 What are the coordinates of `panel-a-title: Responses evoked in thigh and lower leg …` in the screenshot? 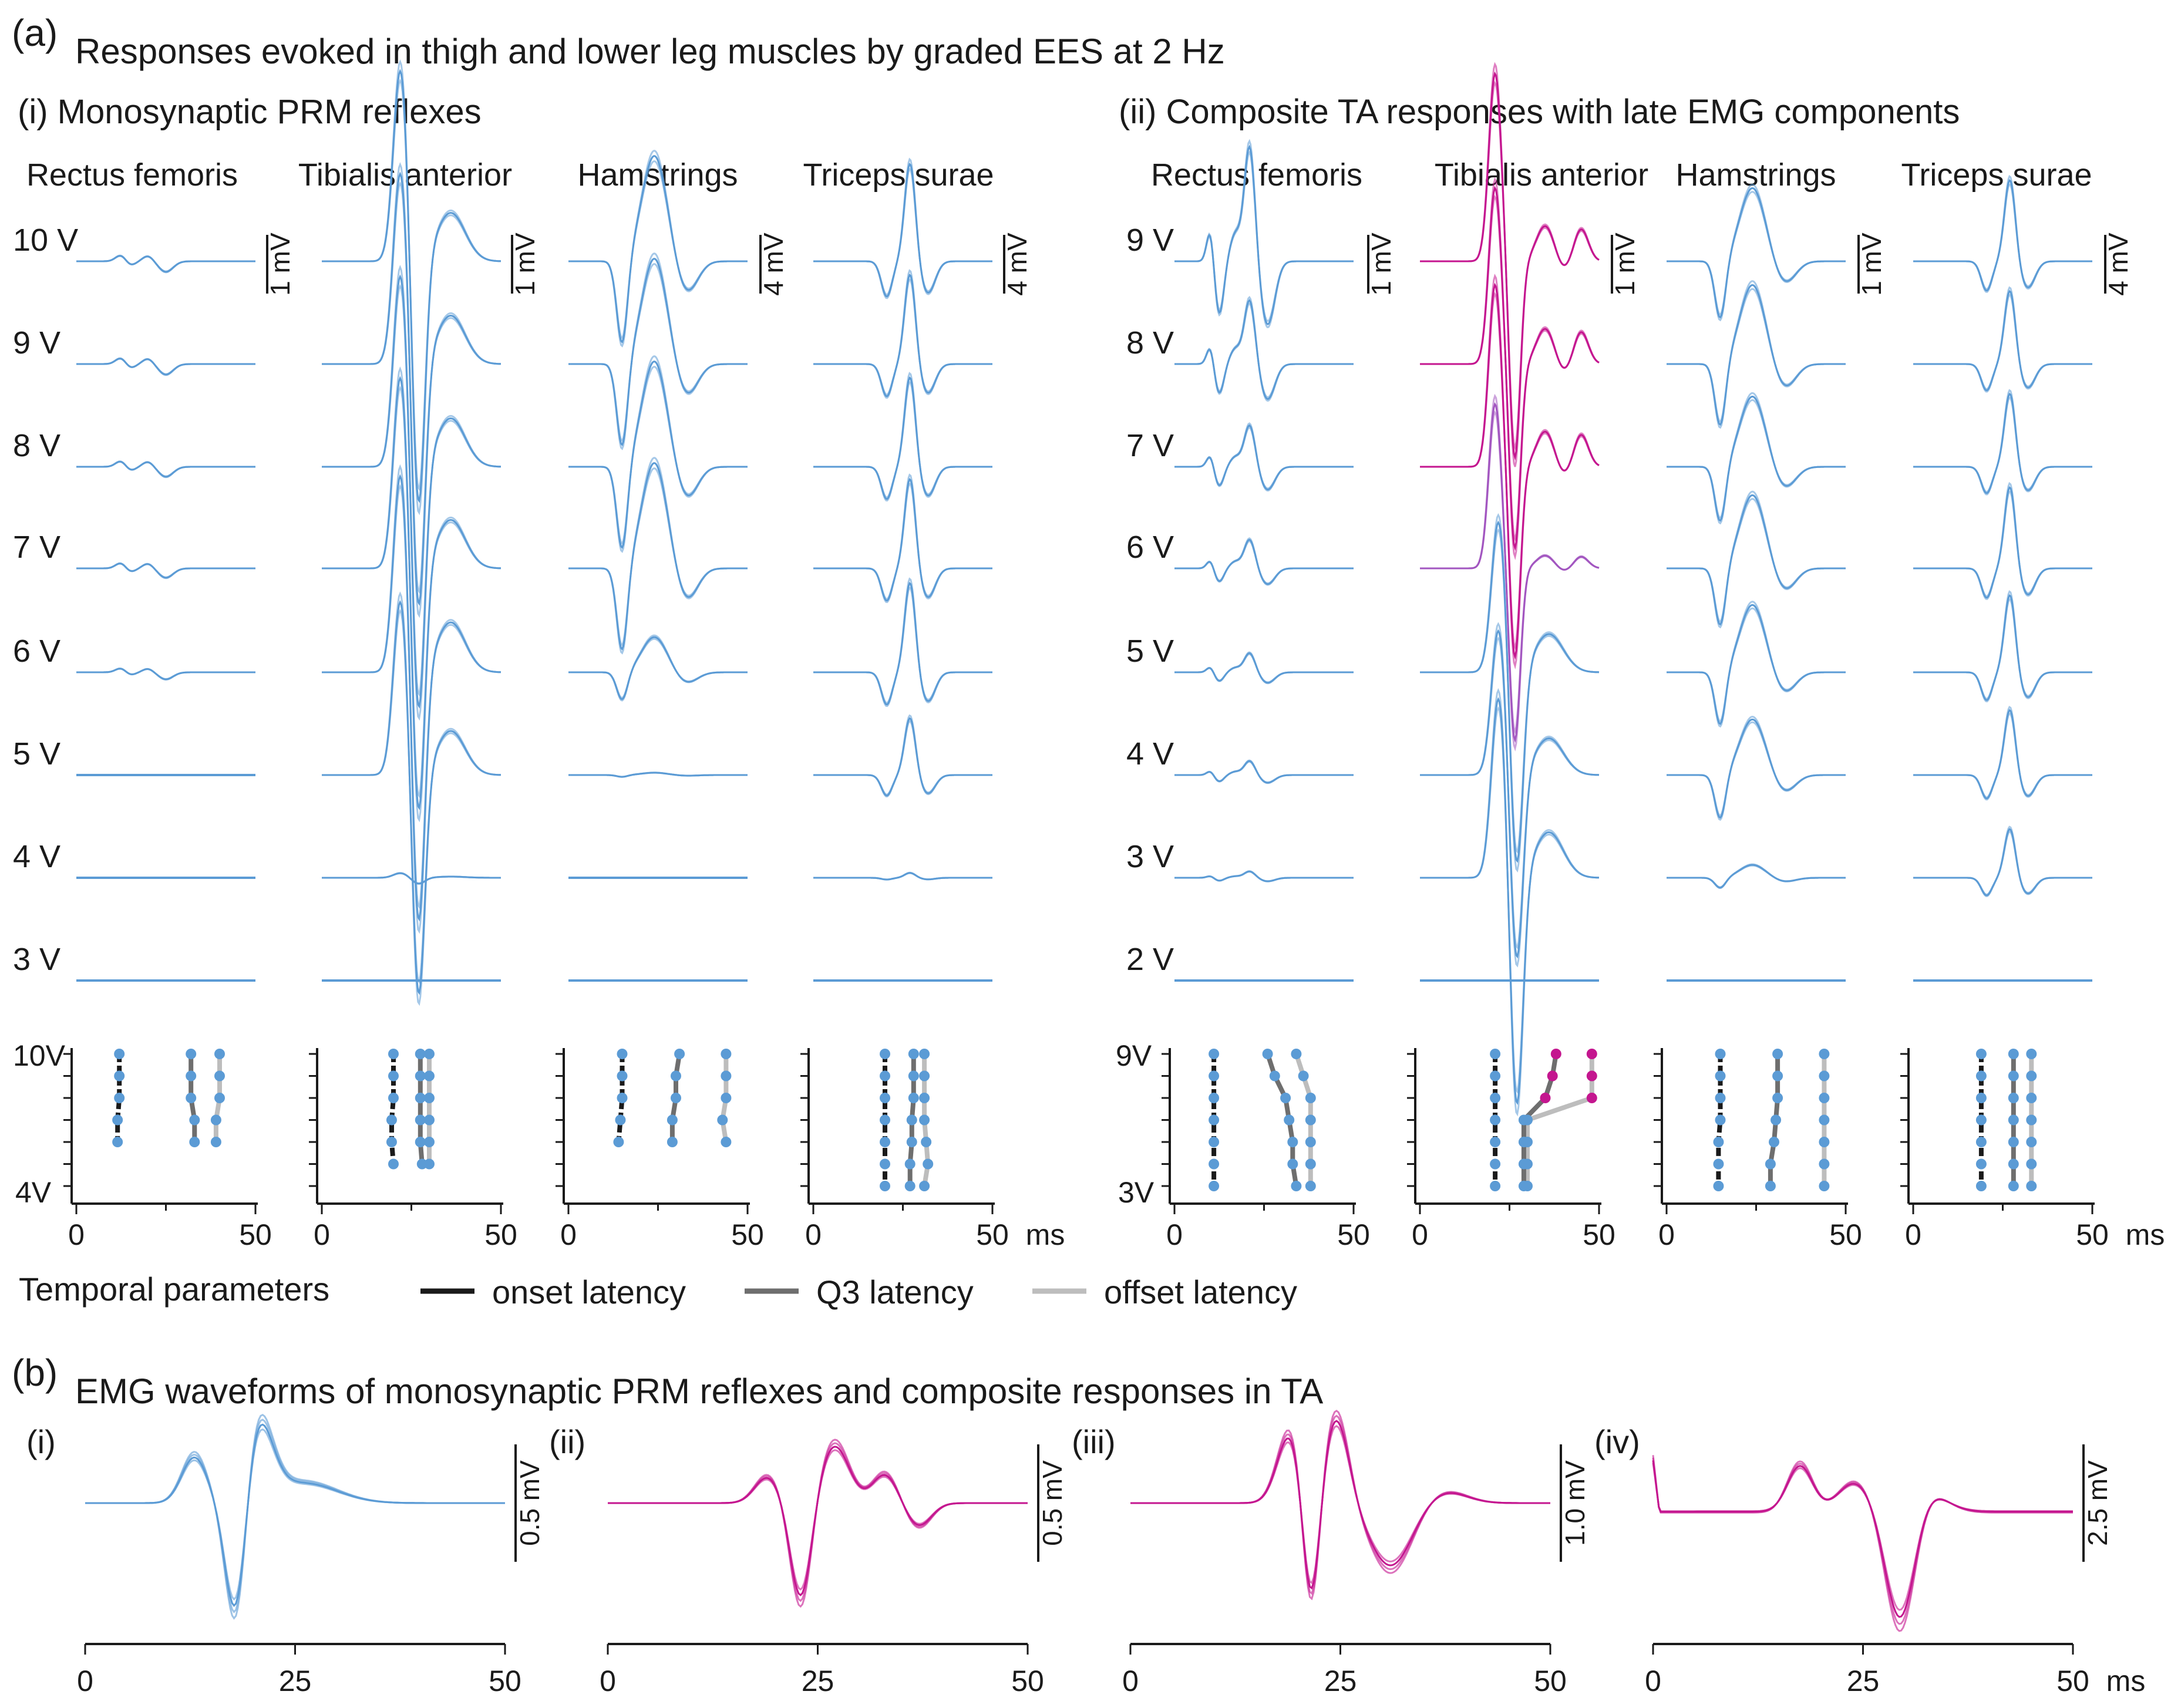 It's located at (650, 52).